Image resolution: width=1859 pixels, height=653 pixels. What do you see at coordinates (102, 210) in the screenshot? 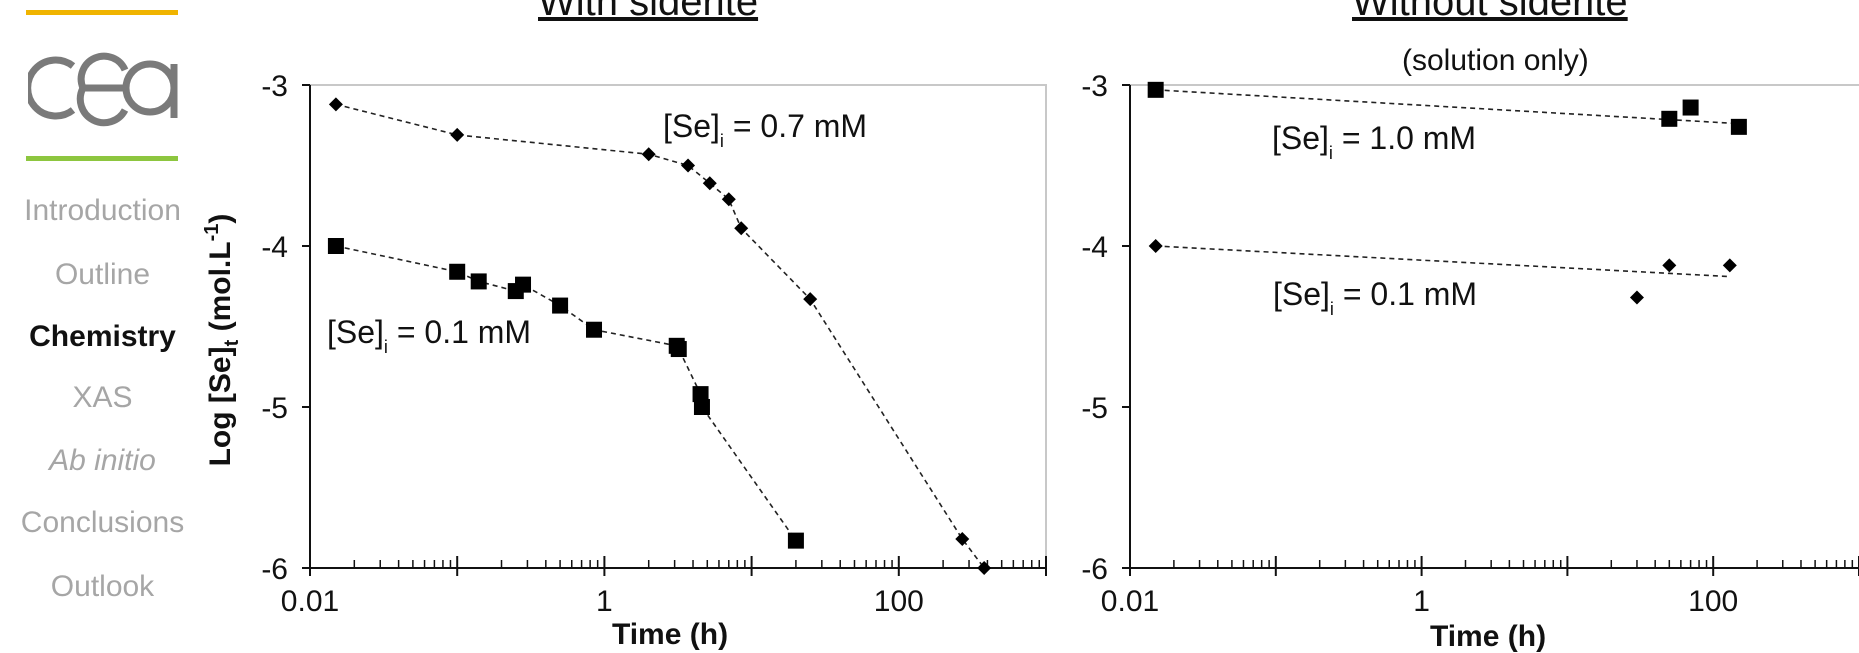
I see `nav-item-introduction: Introduction` at bounding box center [102, 210].